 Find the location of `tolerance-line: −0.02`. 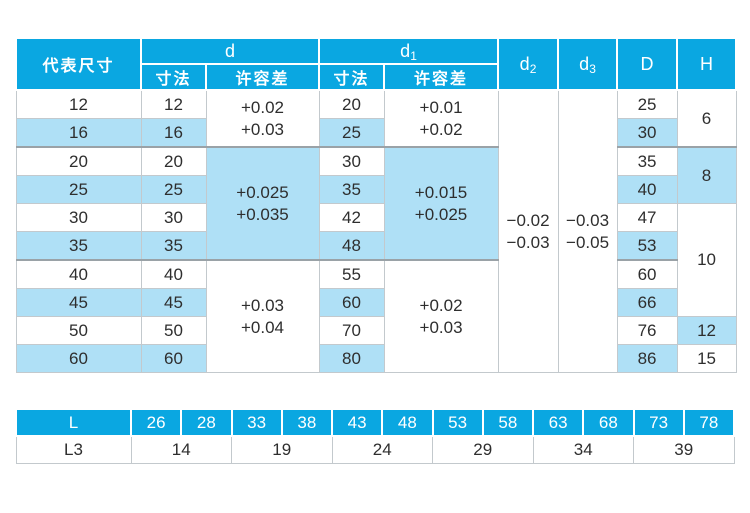

tolerance-line: −0.02 is located at coordinates (528, 220).